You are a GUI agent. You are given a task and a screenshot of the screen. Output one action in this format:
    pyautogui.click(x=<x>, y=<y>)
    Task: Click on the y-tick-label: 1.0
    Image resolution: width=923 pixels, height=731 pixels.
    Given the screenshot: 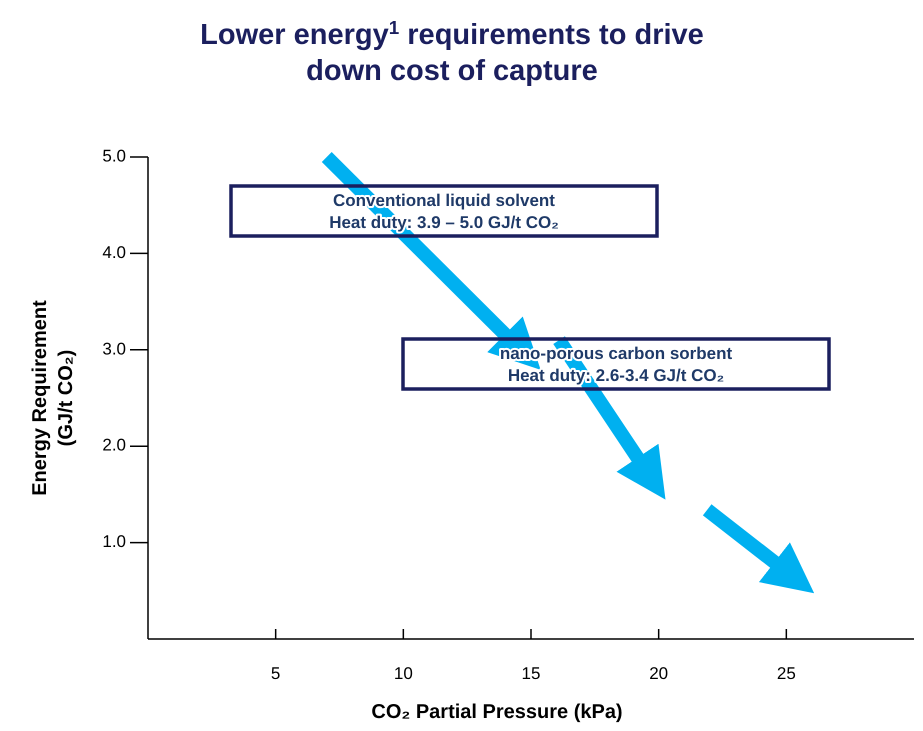 What is the action you would take?
    pyautogui.click(x=114, y=542)
    